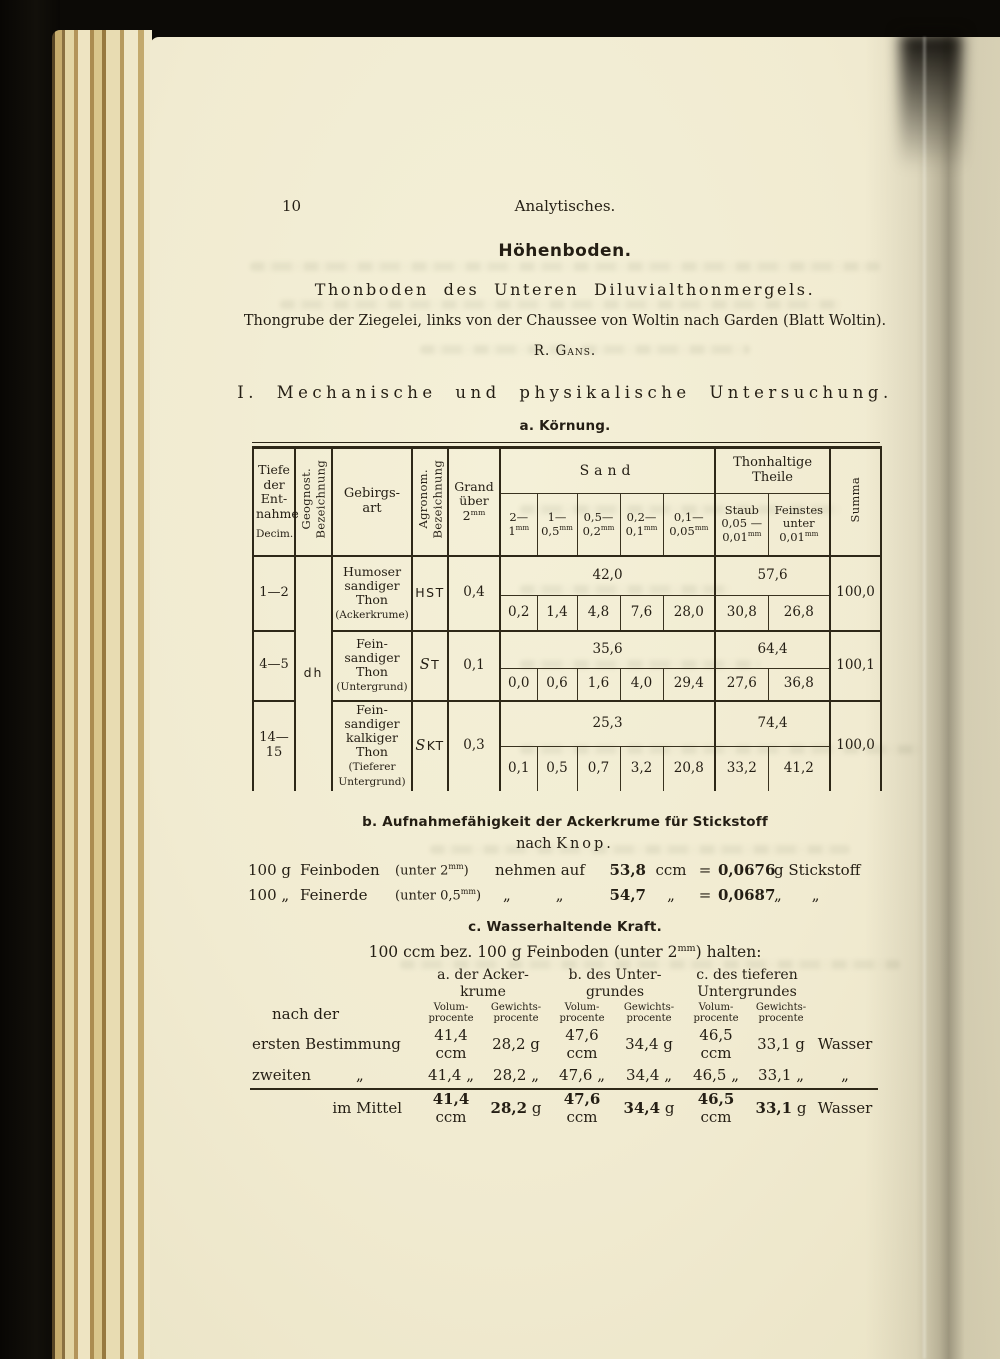 The width and height of the screenshot is (1000, 1359). Describe the element at coordinates (705, 869) in the screenshot. I see `b1-equals: =` at that location.